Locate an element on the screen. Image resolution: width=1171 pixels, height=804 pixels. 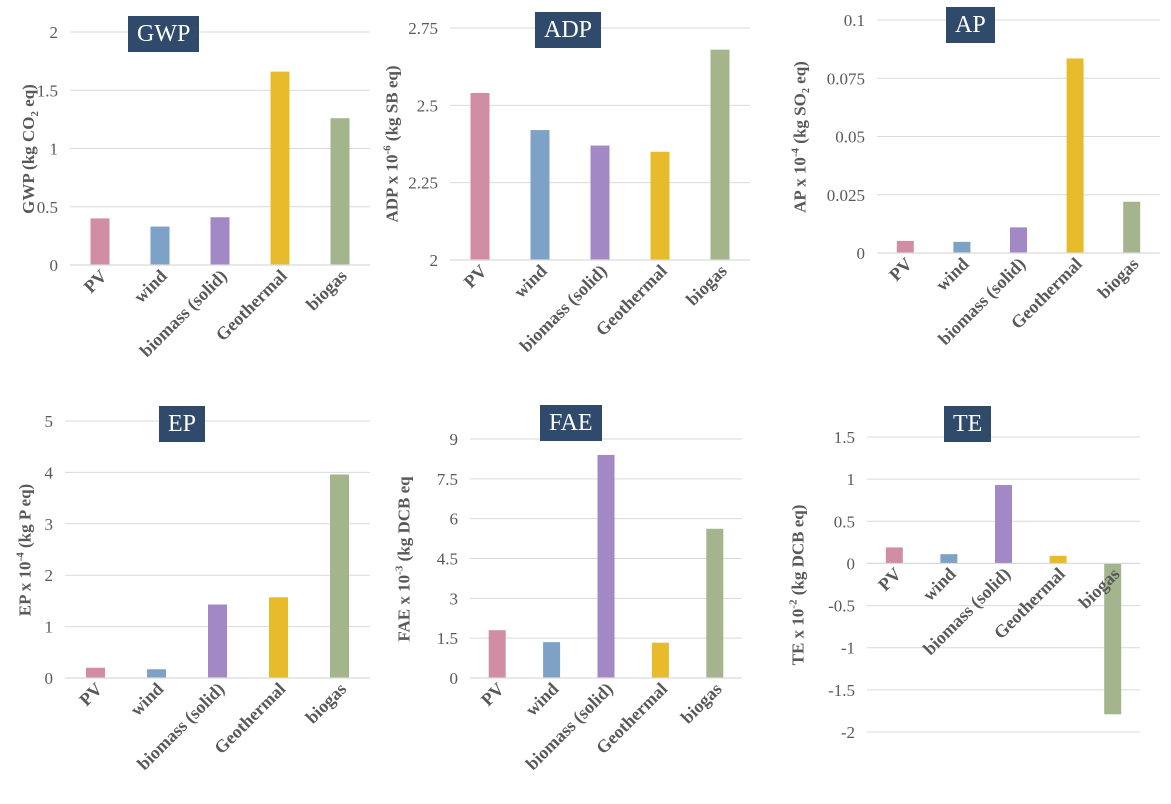
chart-title-badge: TE is located at coordinates (968, 424).